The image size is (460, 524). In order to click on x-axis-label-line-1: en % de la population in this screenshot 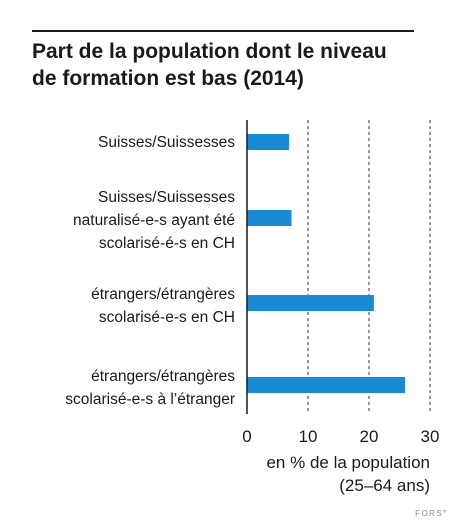, I will do `click(348, 462)`.